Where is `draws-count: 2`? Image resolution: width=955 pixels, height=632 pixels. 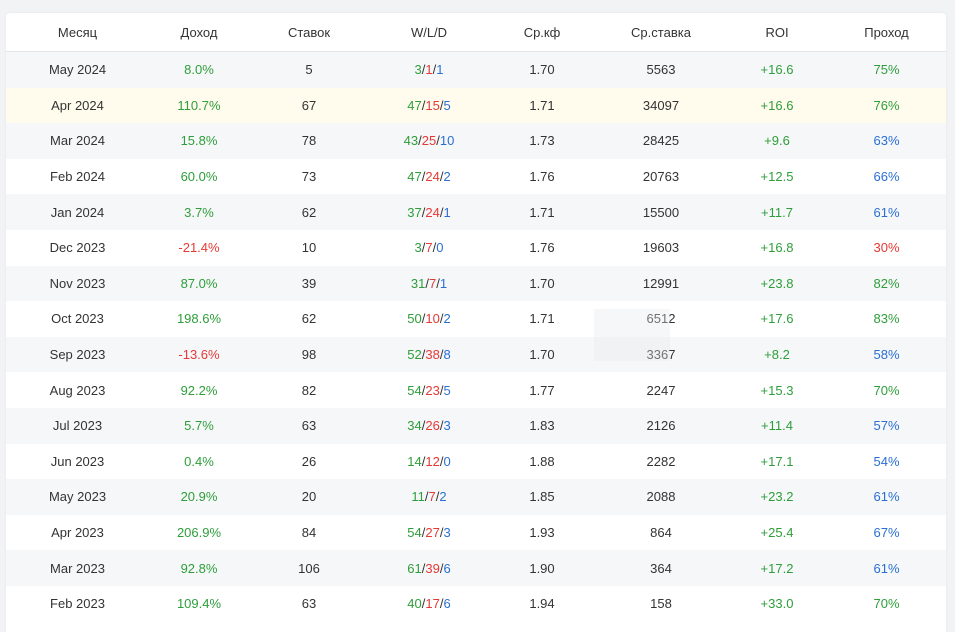 draws-count: 2 is located at coordinates (447, 319).